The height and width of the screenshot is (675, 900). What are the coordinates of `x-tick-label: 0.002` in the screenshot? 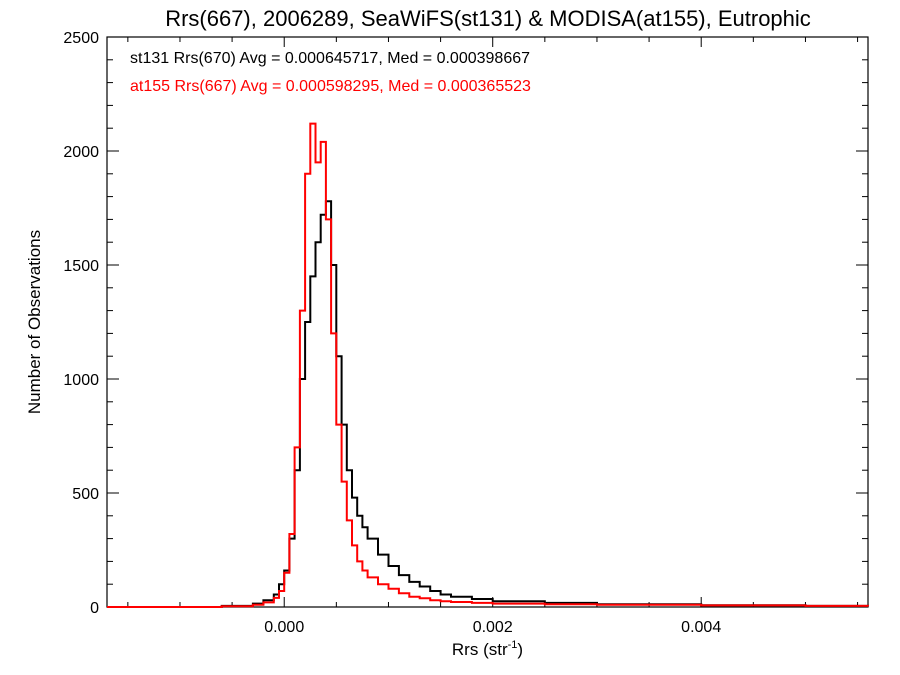 It's located at (493, 627).